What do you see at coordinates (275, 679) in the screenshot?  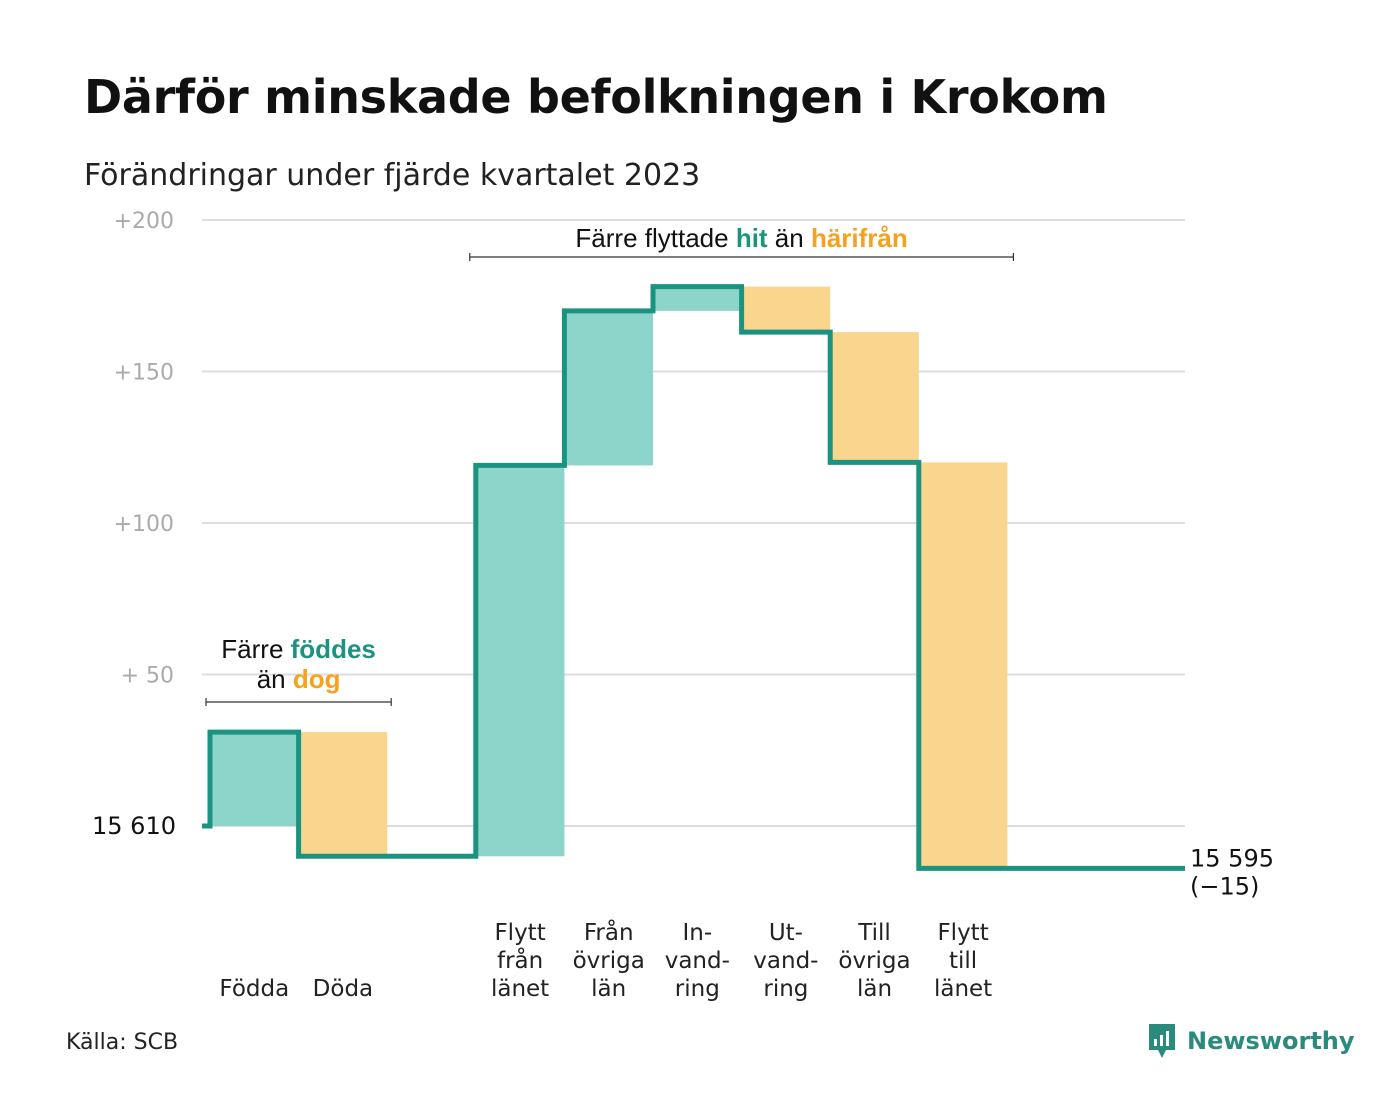 I see `births-annotation-prefix2: än` at bounding box center [275, 679].